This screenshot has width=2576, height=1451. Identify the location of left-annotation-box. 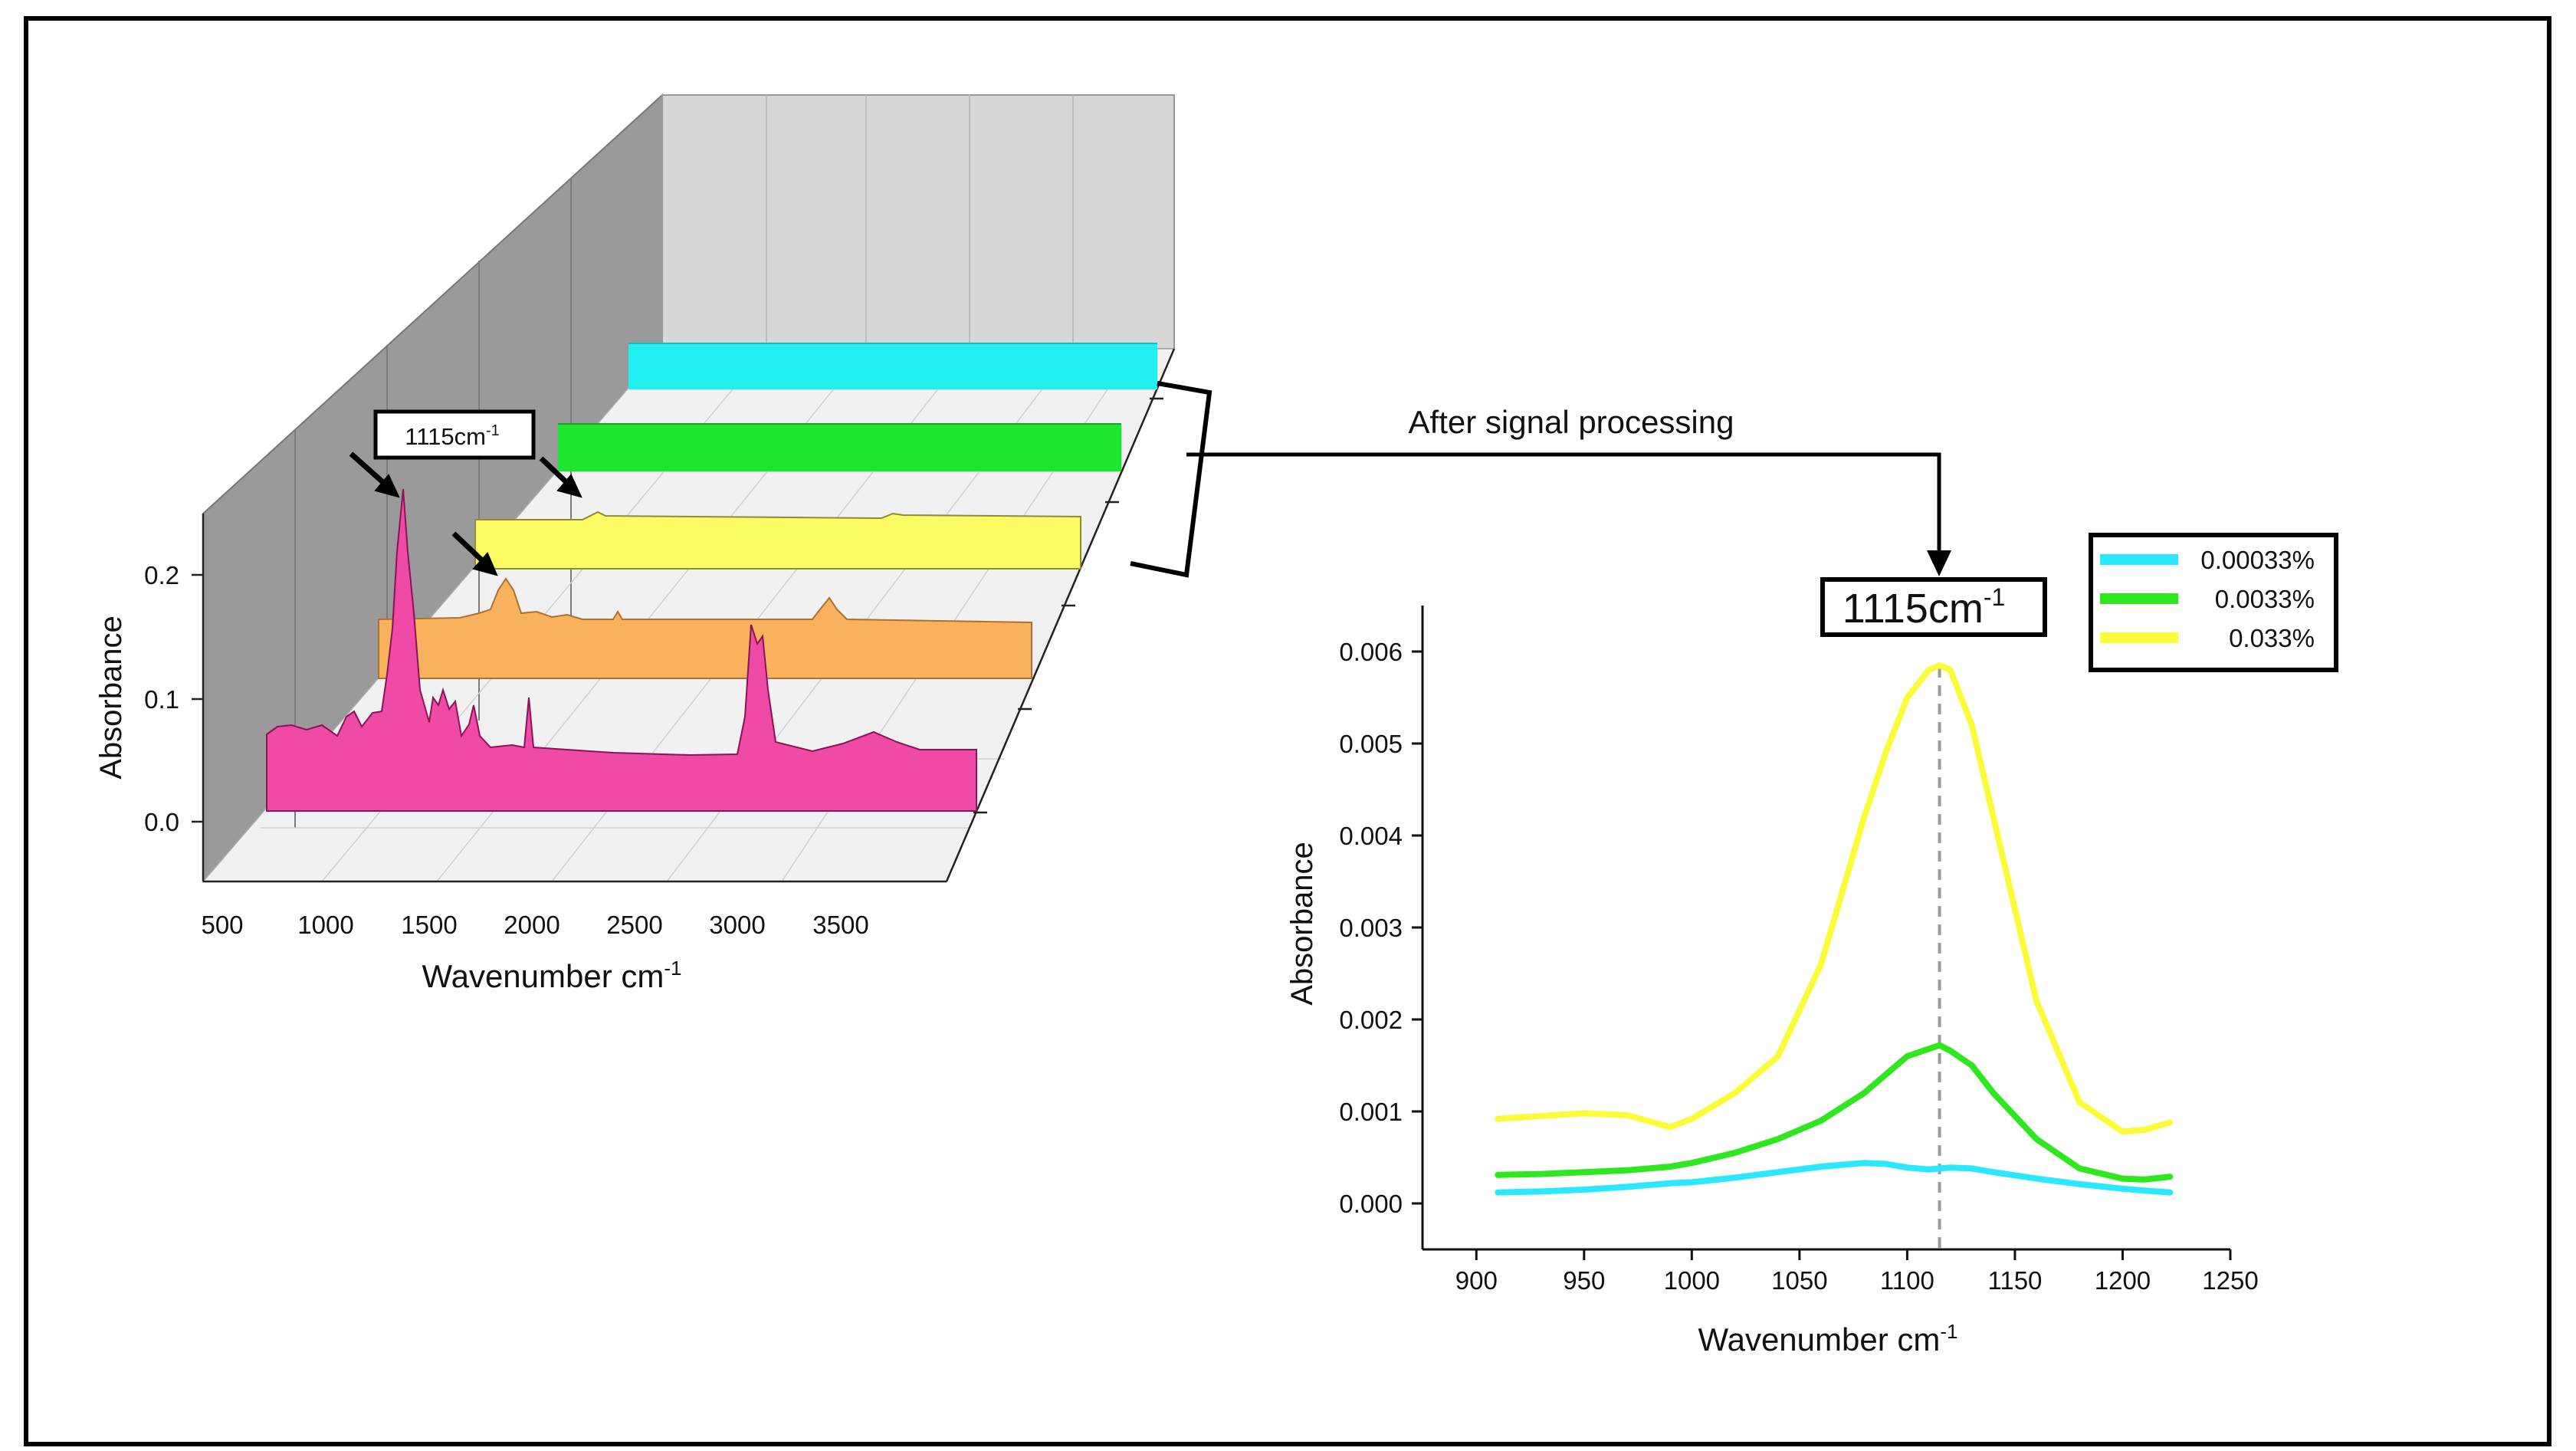
(454, 434).